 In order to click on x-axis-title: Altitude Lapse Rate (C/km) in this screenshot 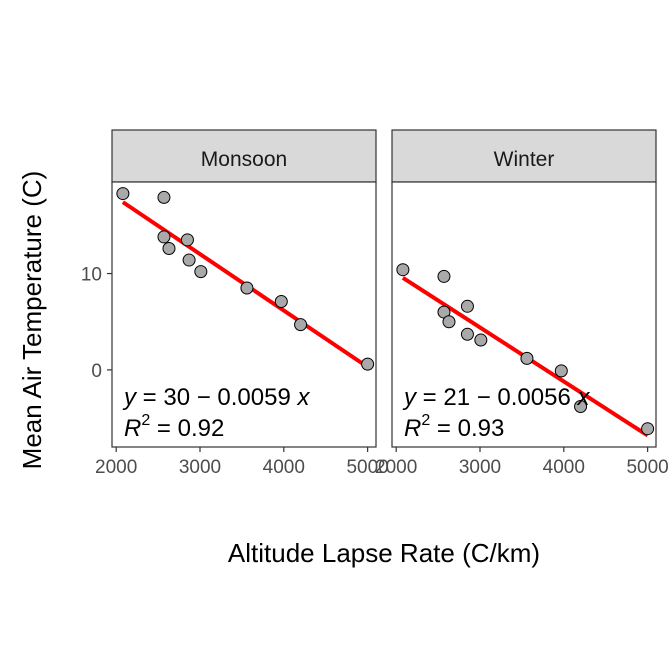, I will do `click(384, 553)`.